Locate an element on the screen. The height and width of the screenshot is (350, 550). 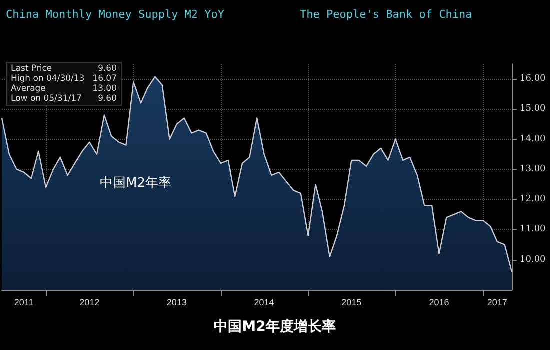
y-tick-label: 11.00 is located at coordinates (533, 229).